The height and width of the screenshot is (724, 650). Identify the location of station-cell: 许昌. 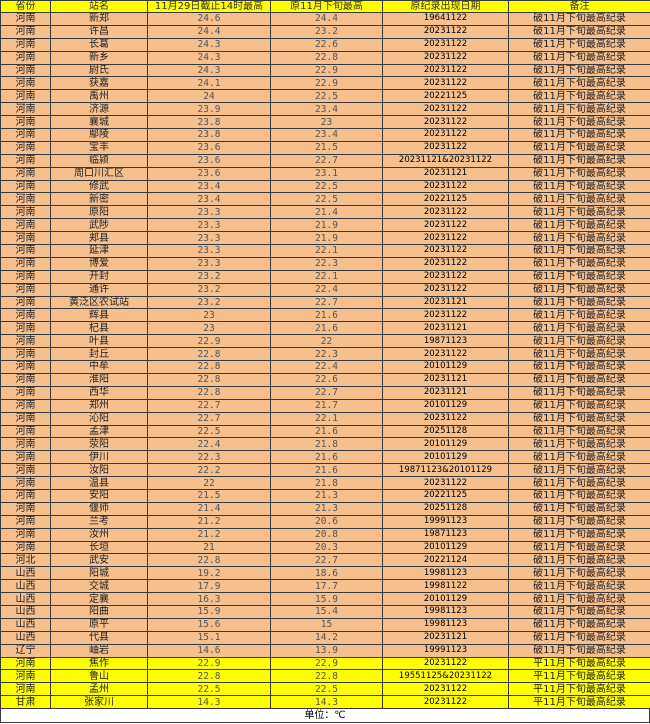
(99, 31).